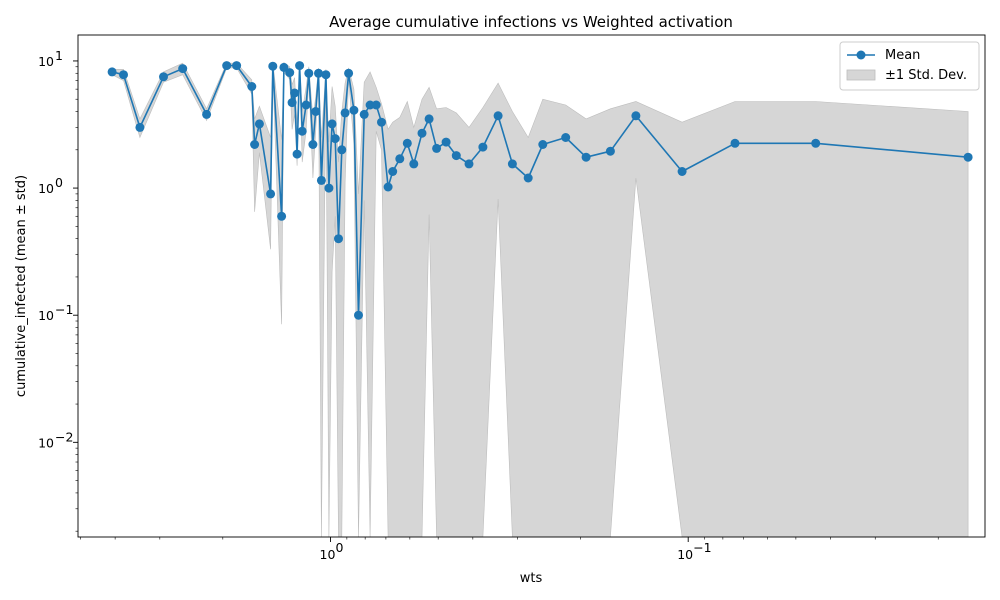 The height and width of the screenshot is (600, 1000). What do you see at coordinates (21, 286) in the screenshot?
I see `y-axis-label: cumulative_infected (mean ± std)` at bounding box center [21, 286].